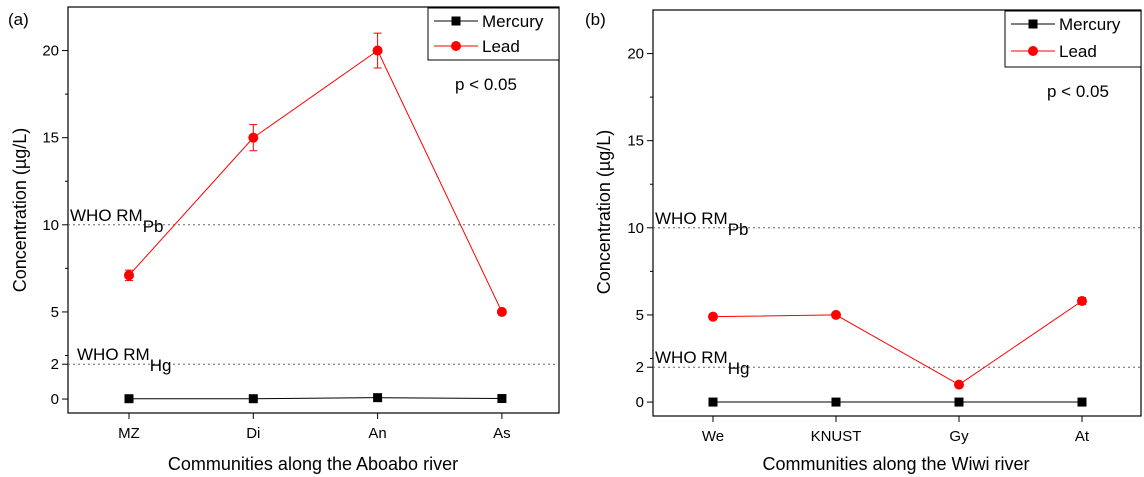 The width and height of the screenshot is (1144, 477). Describe the element at coordinates (18, 19) in the screenshot. I see `panel-label: (a)` at that location.